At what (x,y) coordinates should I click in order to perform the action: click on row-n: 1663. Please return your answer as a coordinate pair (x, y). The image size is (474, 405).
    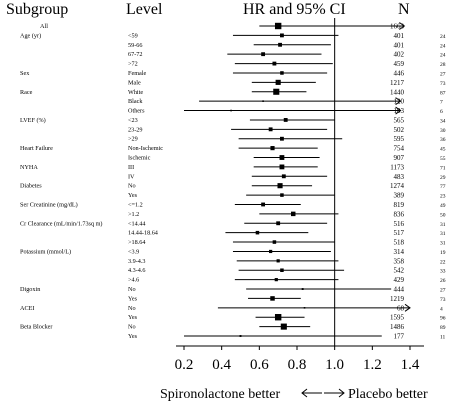
    Looking at the image, I should click on (397, 27).